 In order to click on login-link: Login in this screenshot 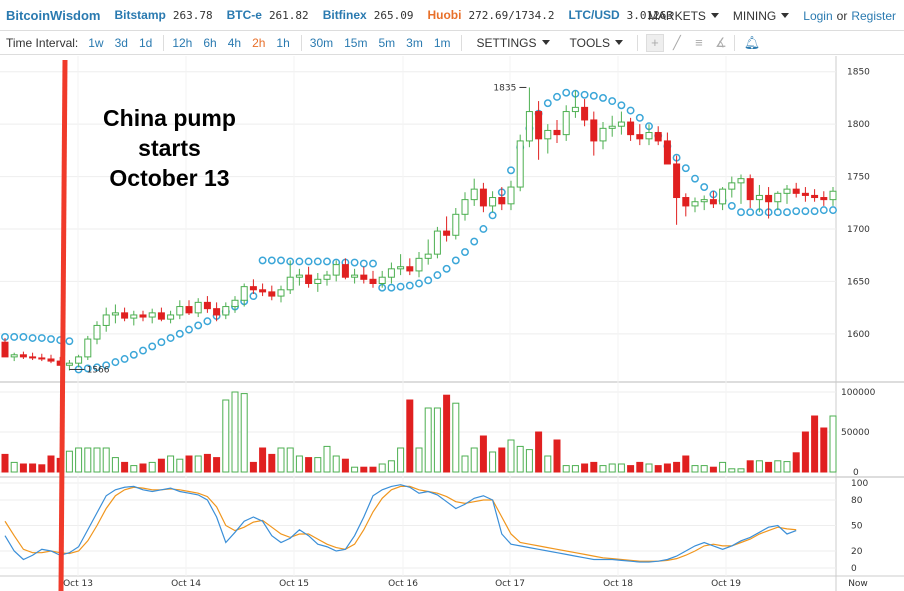, I will do `click(818, 15)`.